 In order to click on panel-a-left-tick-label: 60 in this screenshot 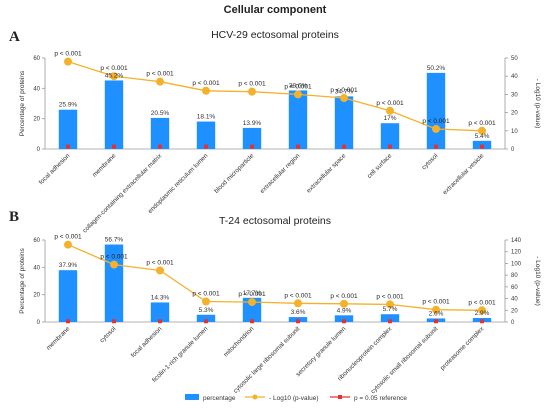, I will do `click(36, 59)`.